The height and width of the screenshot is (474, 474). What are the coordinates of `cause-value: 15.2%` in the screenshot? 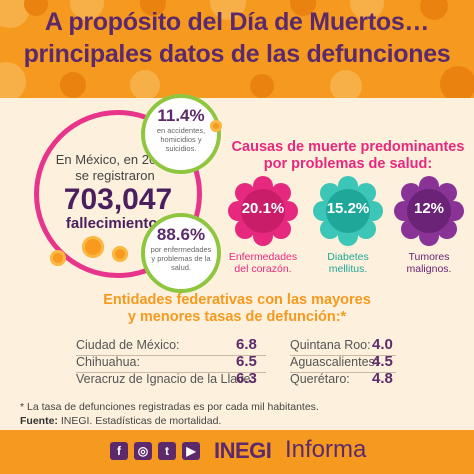 It's located at (348, 208).